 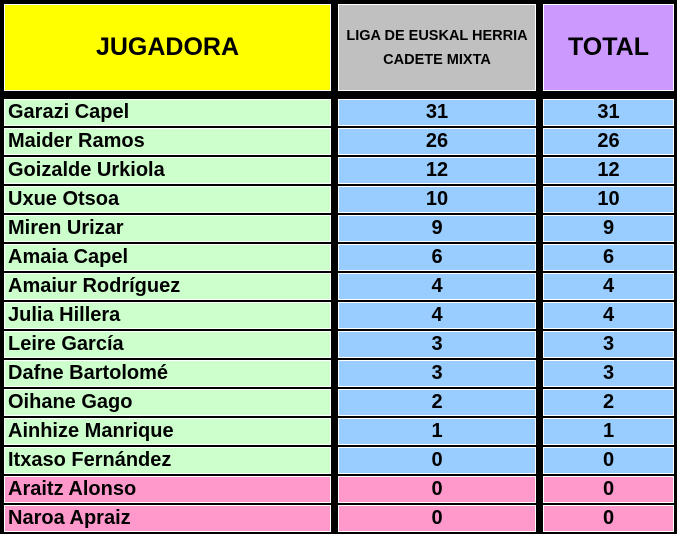 I want to click on total-score: 12, so click(x=608, y=170).